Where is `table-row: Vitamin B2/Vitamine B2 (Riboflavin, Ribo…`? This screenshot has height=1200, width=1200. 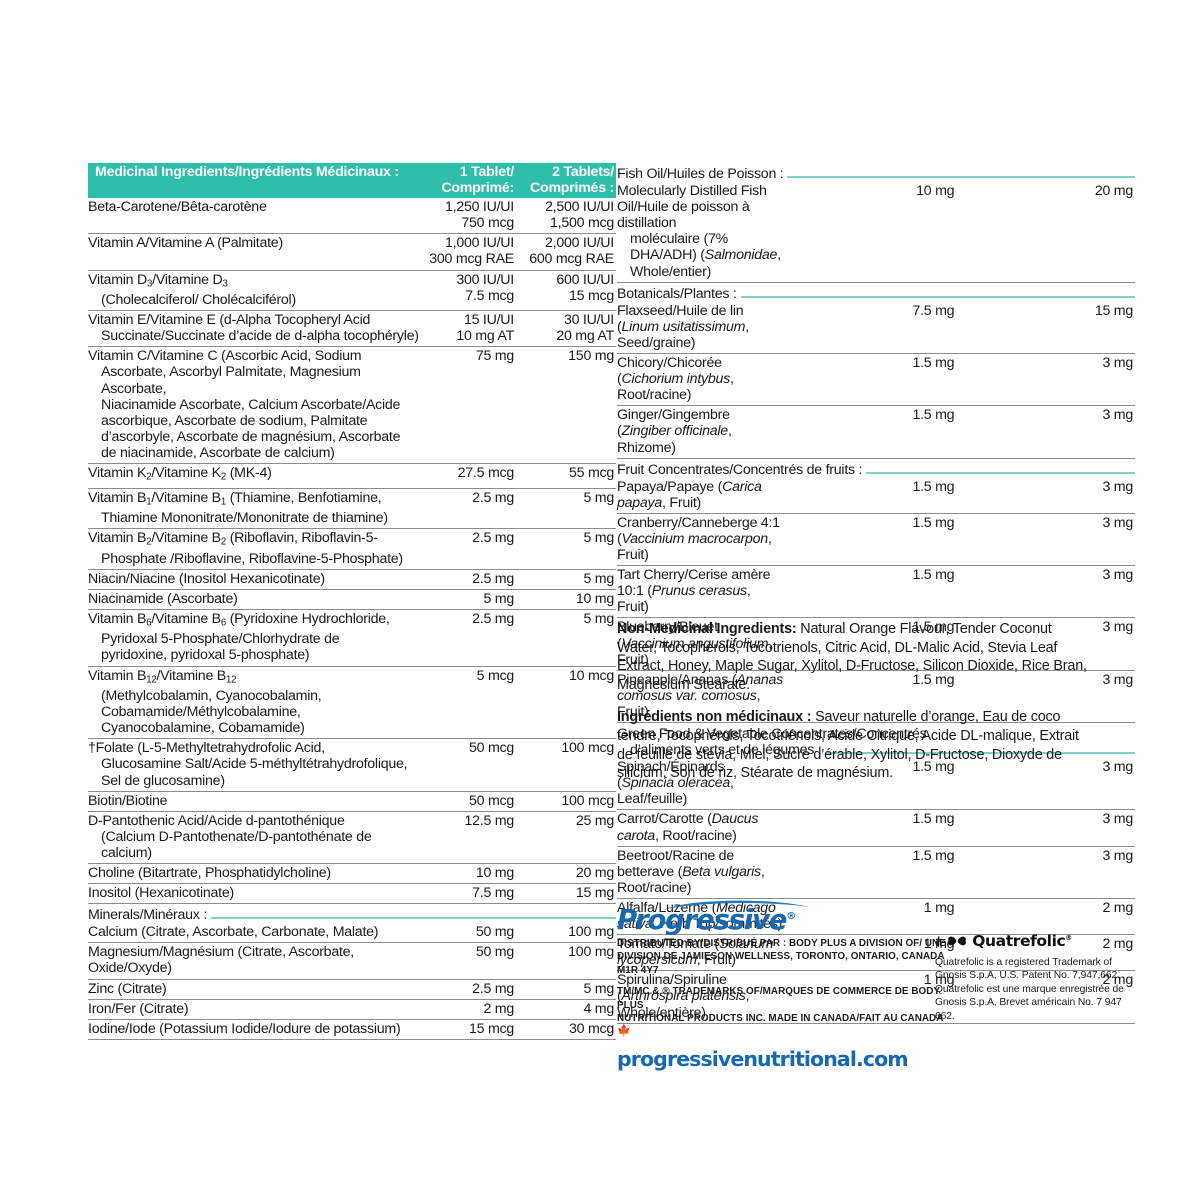
table-row: Vitamin B2/Vitamine B2 (Riboflavin, Ribo… is located at coordinates (352, 549).